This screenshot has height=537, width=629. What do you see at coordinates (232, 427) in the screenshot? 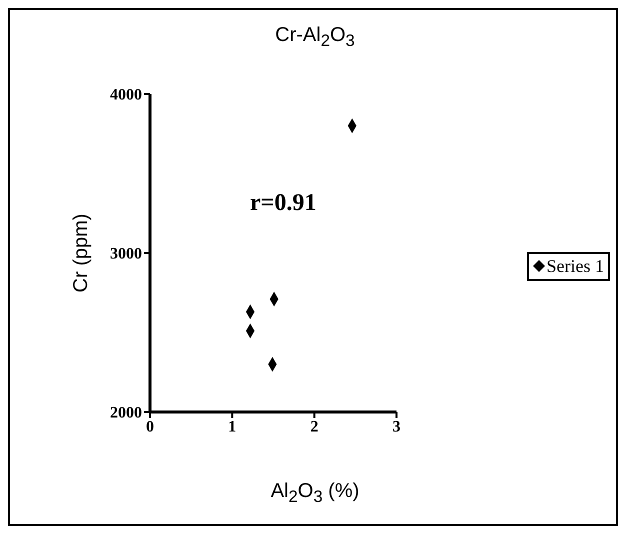
I see `x-tick-label: 1` at bounding box center [232, 427].